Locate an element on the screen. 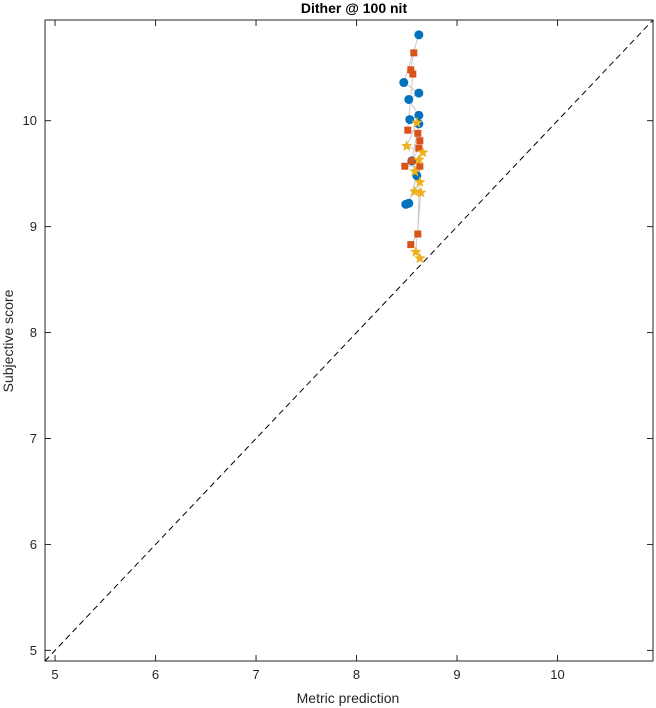  x-tick-label: 7 is located at coordinates (255, 674).